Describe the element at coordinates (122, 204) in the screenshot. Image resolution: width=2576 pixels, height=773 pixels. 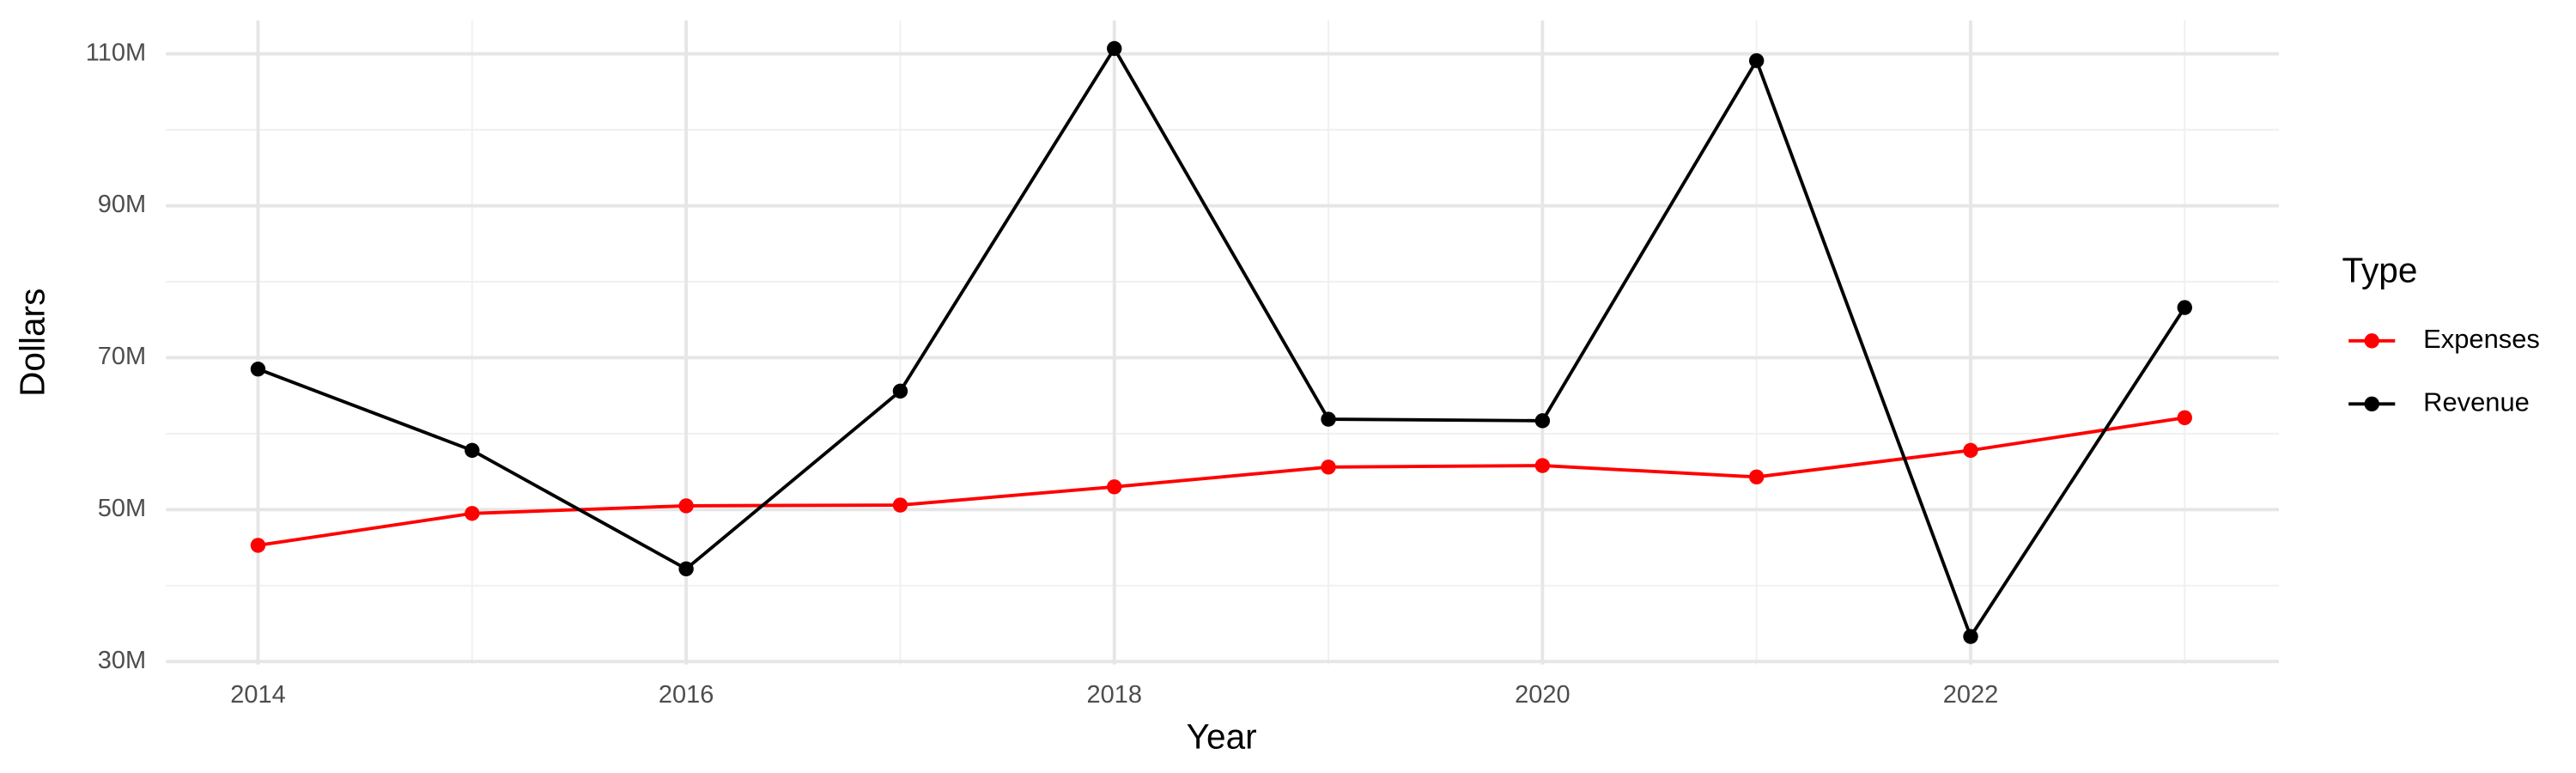
I see `y-tick-label: 90M` at that location.